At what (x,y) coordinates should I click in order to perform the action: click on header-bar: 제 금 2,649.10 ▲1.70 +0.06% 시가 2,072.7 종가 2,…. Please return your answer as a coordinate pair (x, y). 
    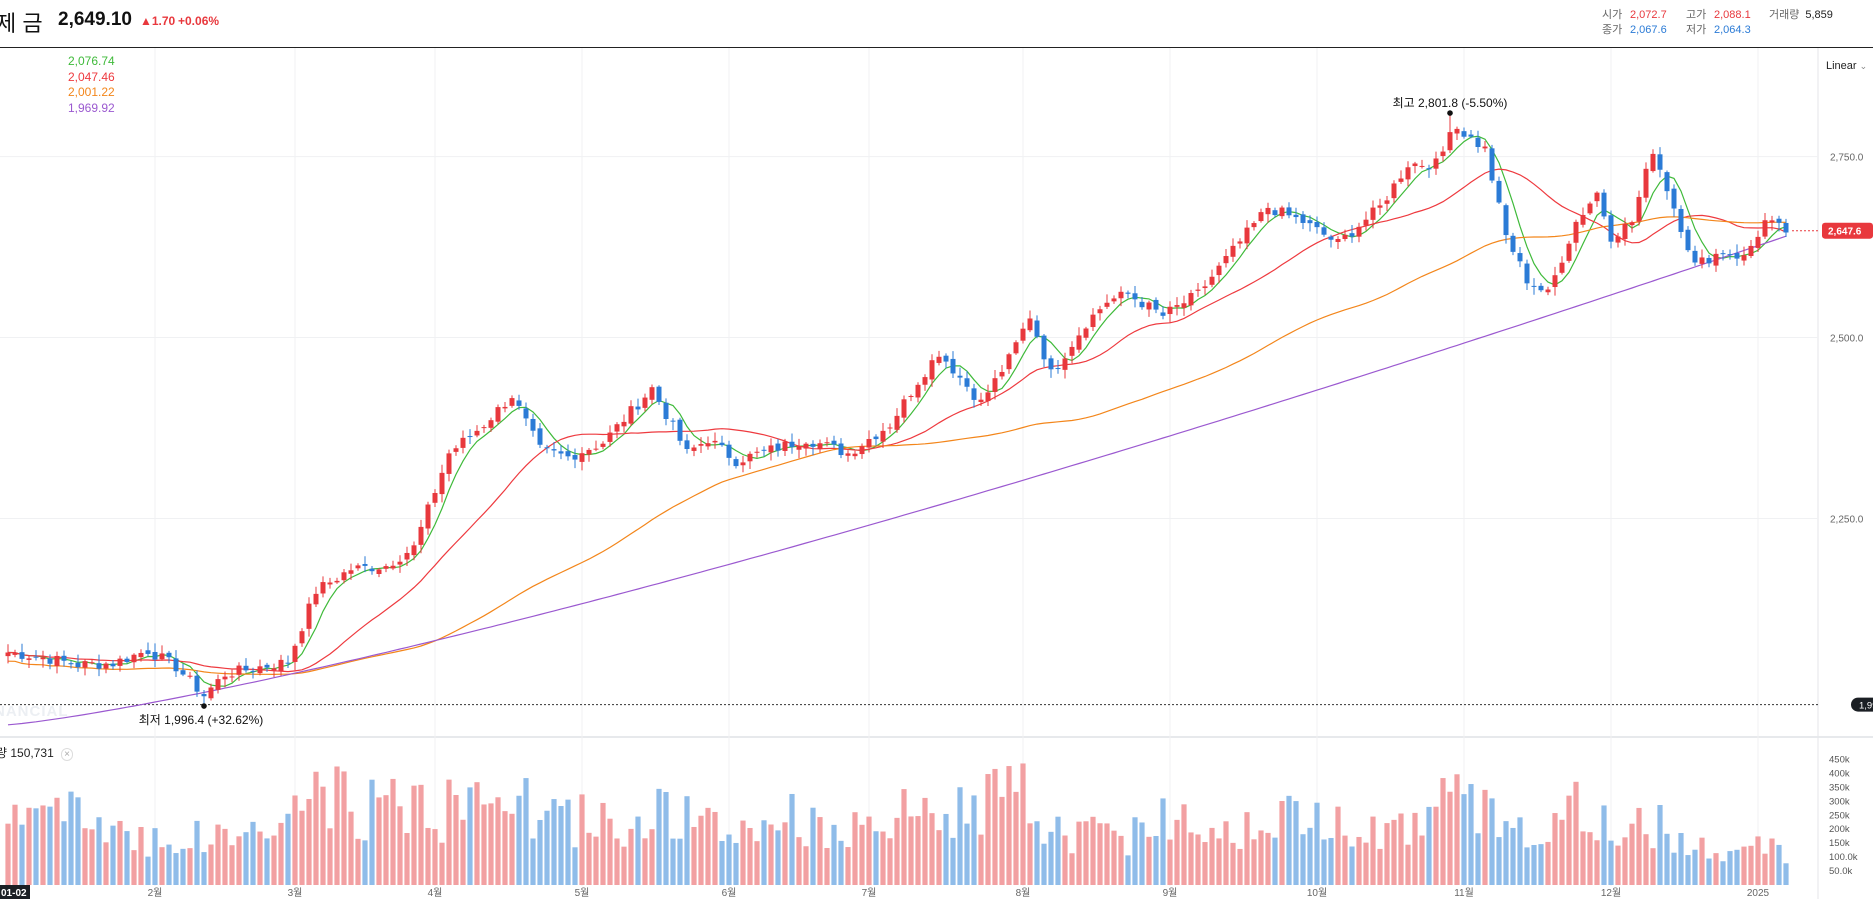
    Looking at the image, I should click on (936, 24).